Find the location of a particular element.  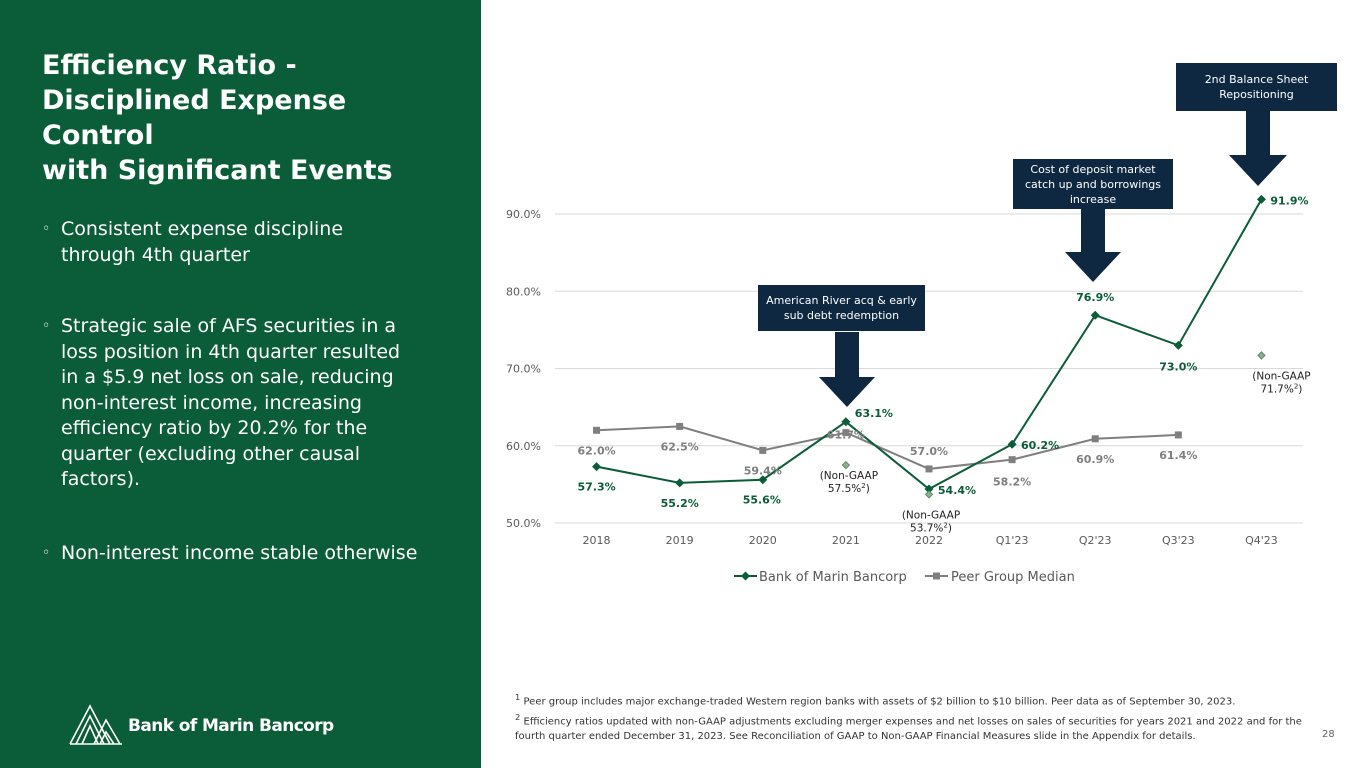

bank-data-label: 63.1% is located at coordinates (874, 413).